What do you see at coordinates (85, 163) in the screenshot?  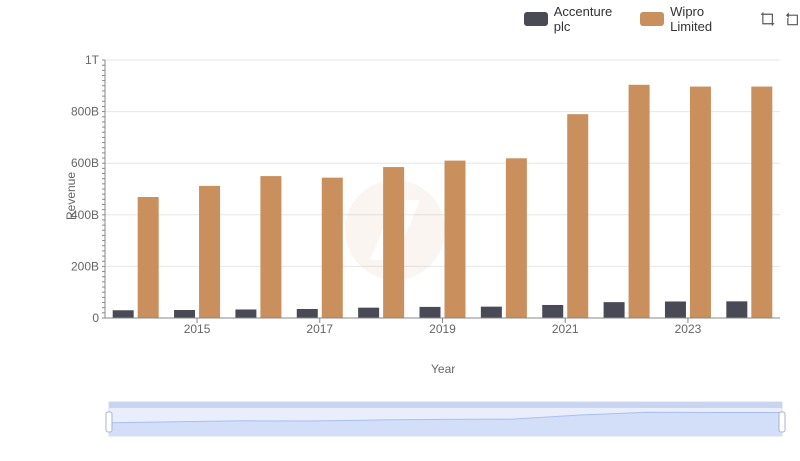 I see `y-tick-label: 600B` at bounding box center [85, 163].